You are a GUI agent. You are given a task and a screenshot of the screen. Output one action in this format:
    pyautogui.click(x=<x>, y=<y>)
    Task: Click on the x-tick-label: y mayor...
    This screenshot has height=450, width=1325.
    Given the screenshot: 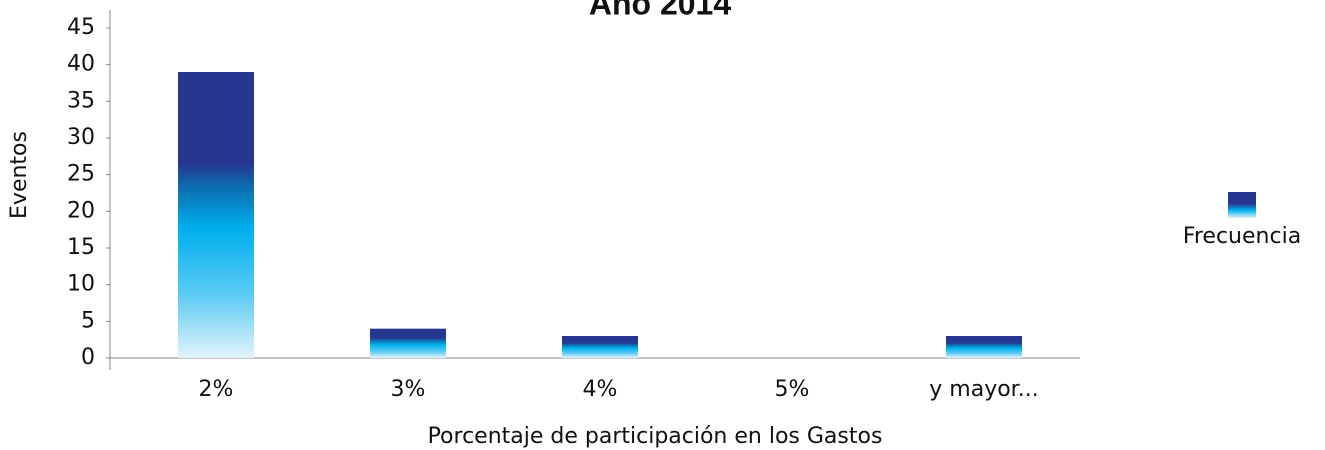 What is the action you would take?
    pyautogui.click(x=983, y=389)
    